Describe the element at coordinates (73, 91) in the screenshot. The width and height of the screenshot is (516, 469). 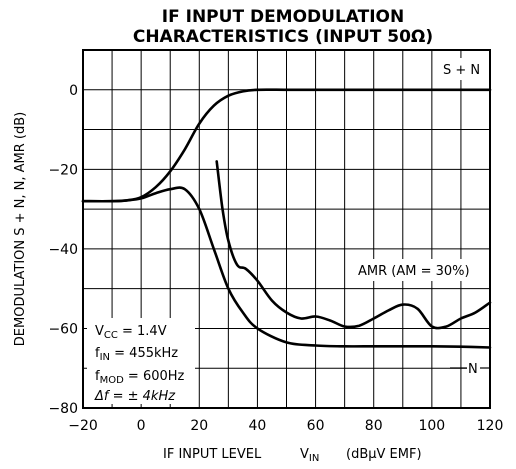
I see `y-tick-label: 0` at that location.